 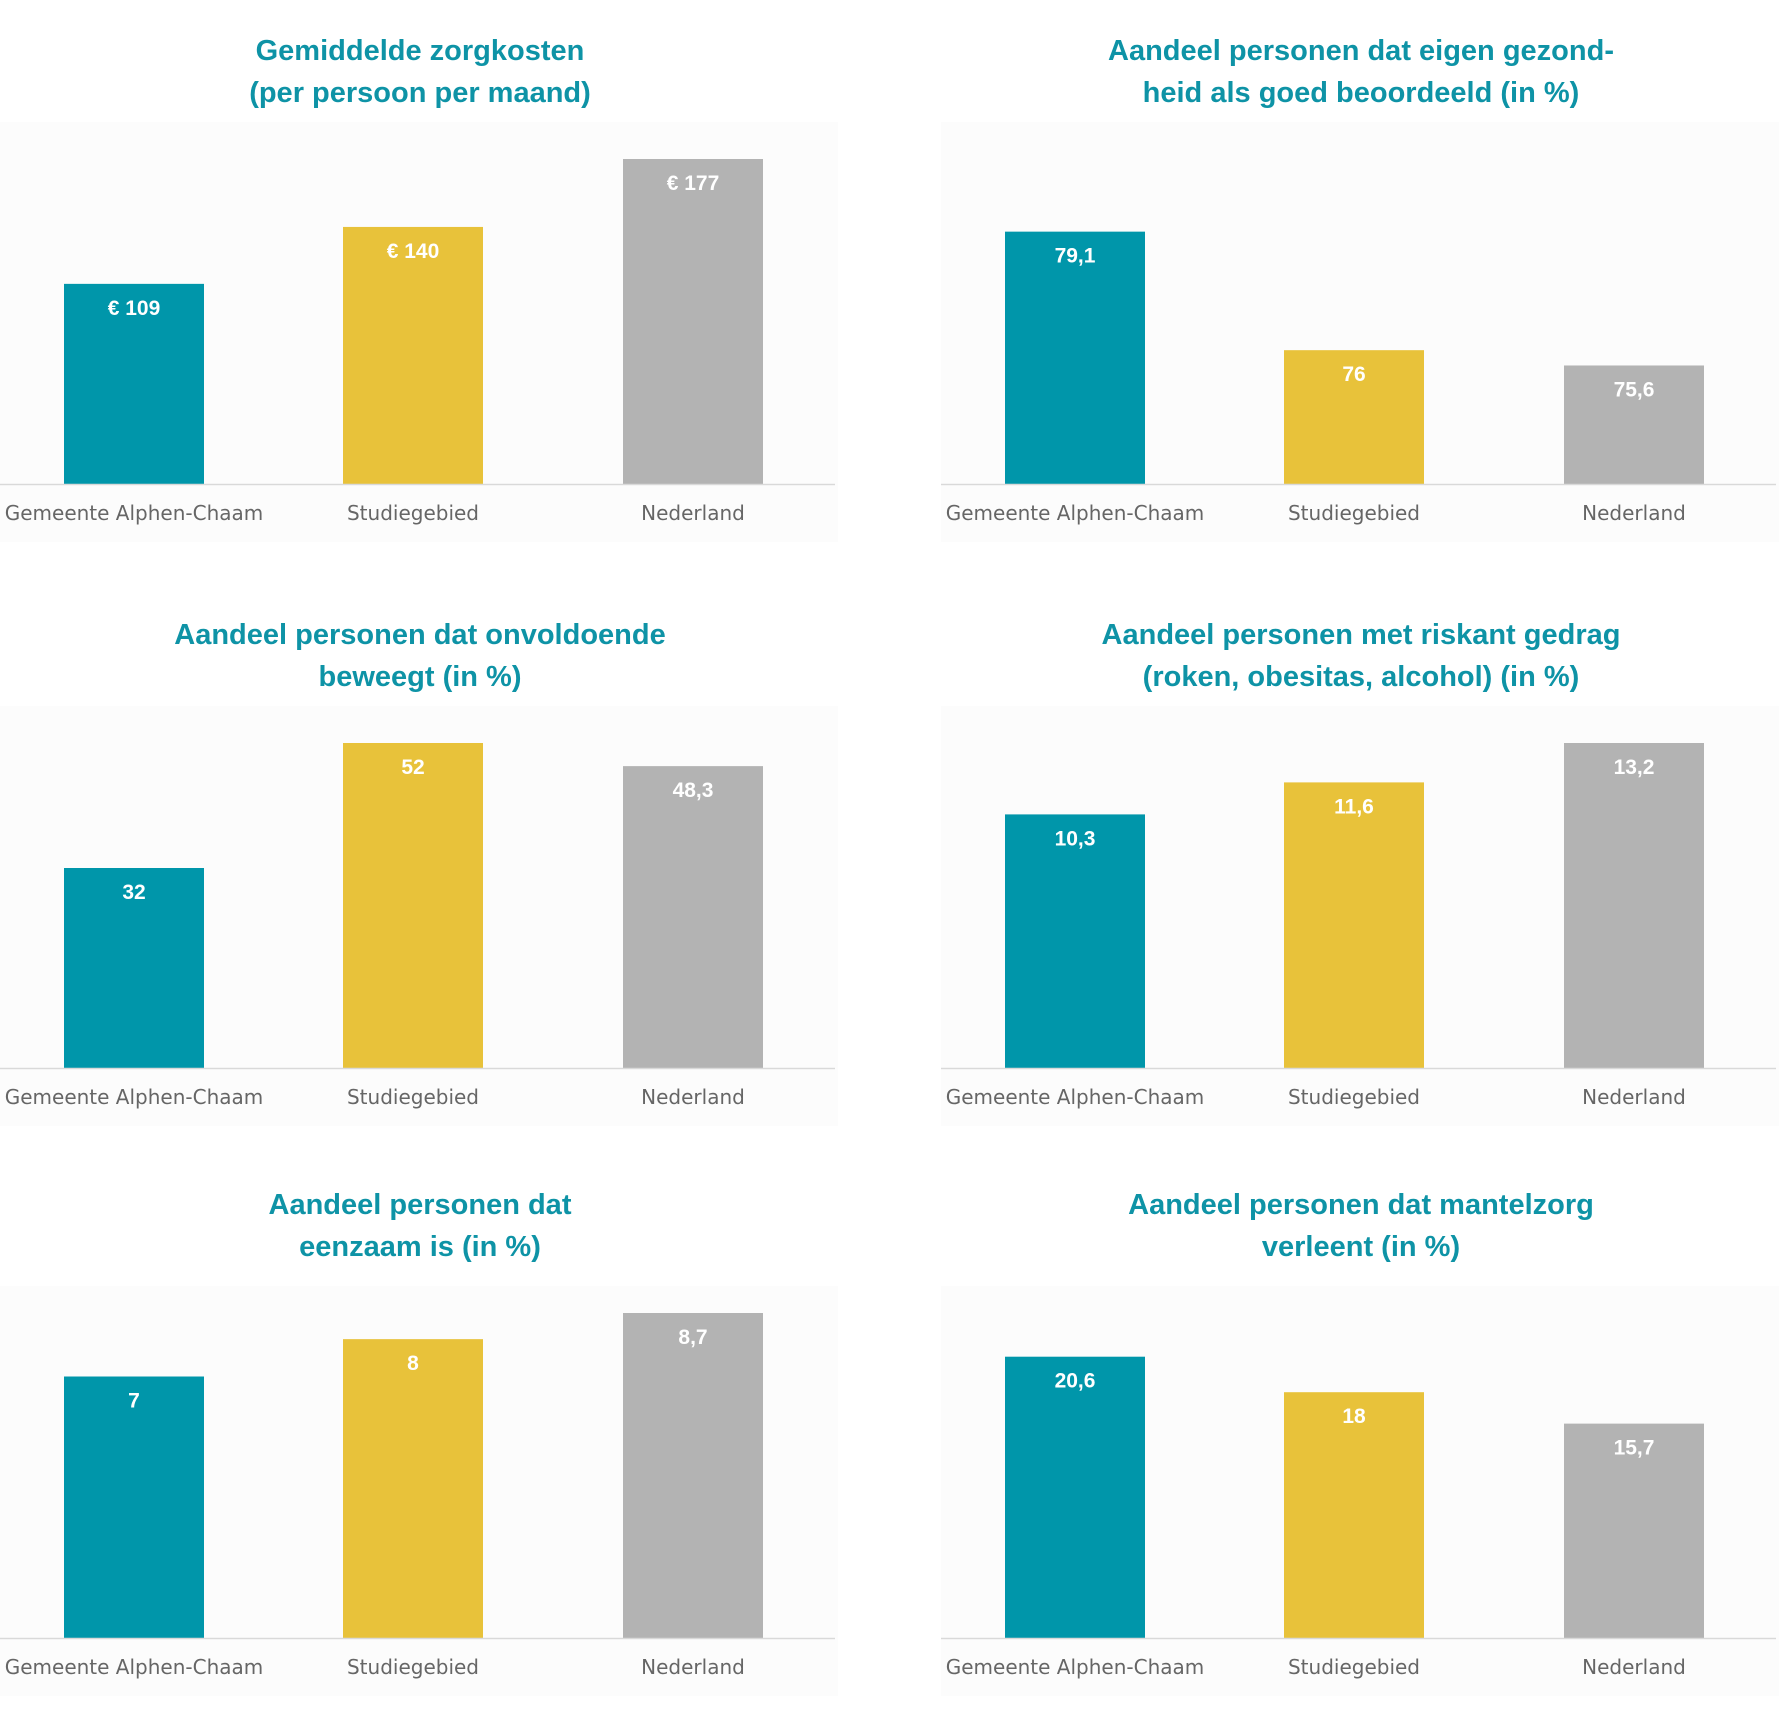 I want to click on data-label: 52, so click(x=412, y=767).